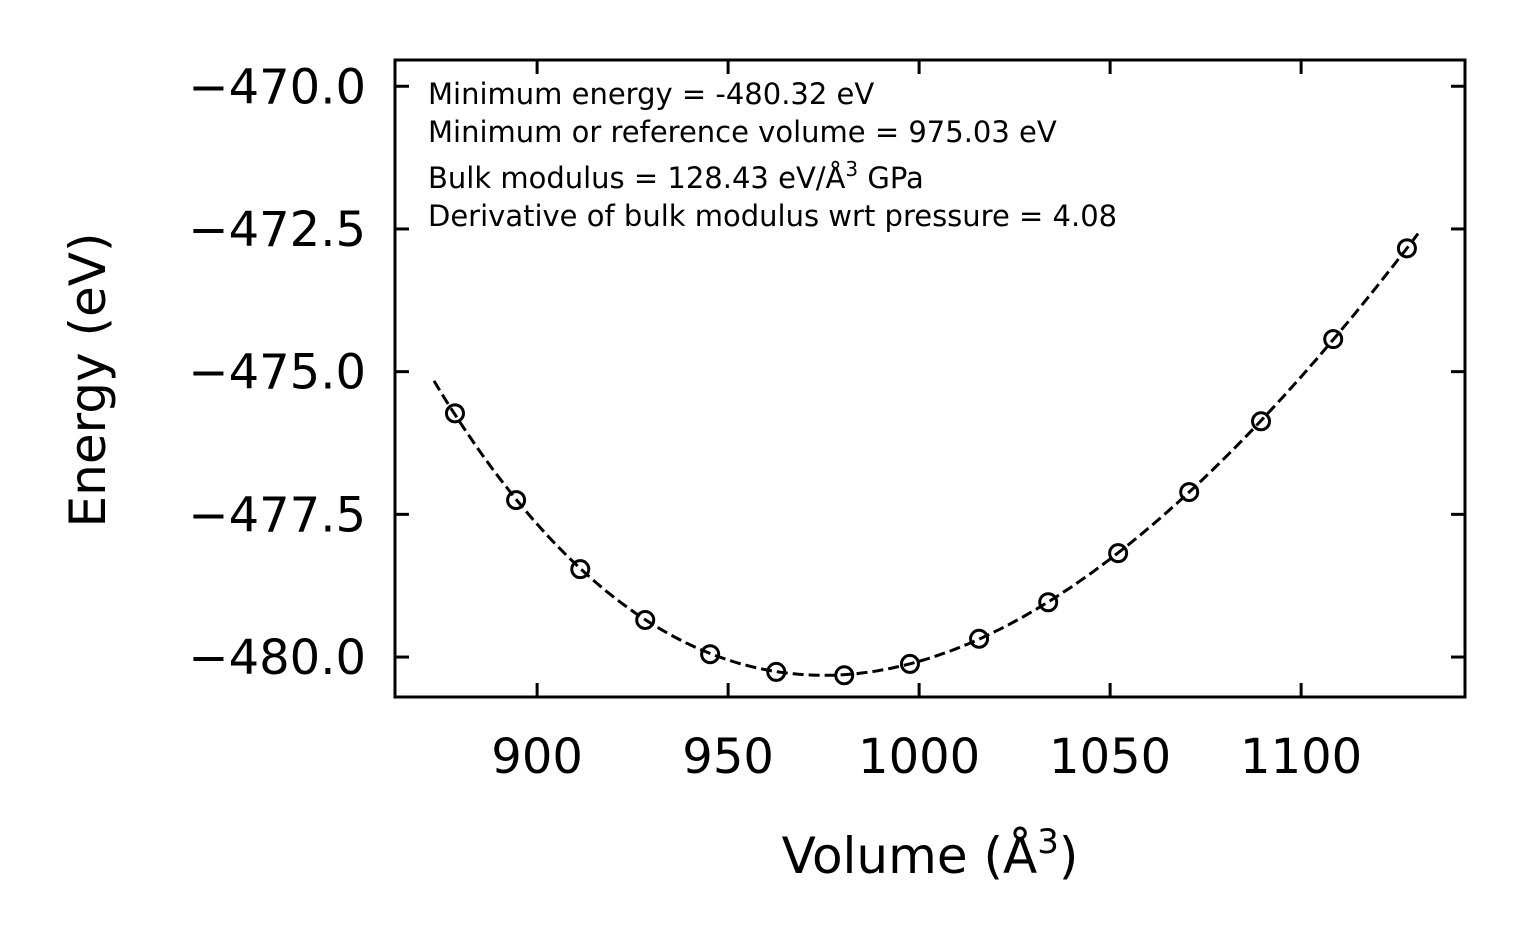 The image size is (1524, 943). Describe the element at coordinates (930, 853) in the screenshot. I see `x-axis-label: Volume (Å3)` at that location.